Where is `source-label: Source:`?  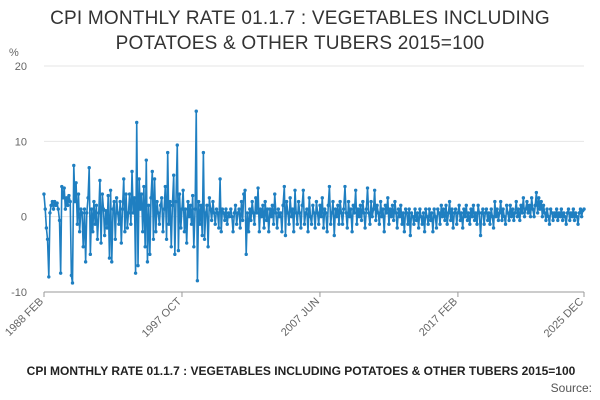 source-label: Source: is located at coordinates (571, 388).